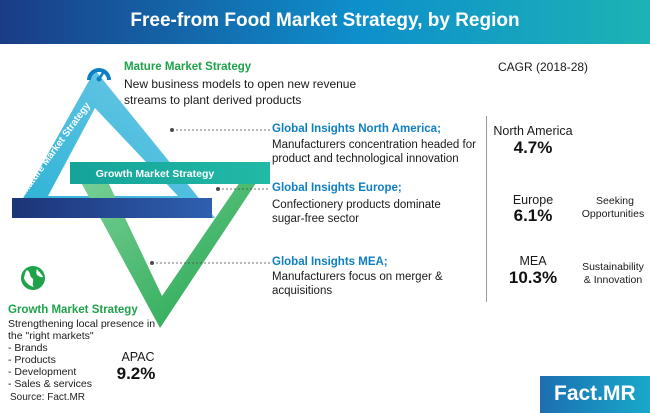  Describe the element at coordinates (356, 205) in the screenshot. I see `insight-europe-line1: Confectionery products dominate` at that location.